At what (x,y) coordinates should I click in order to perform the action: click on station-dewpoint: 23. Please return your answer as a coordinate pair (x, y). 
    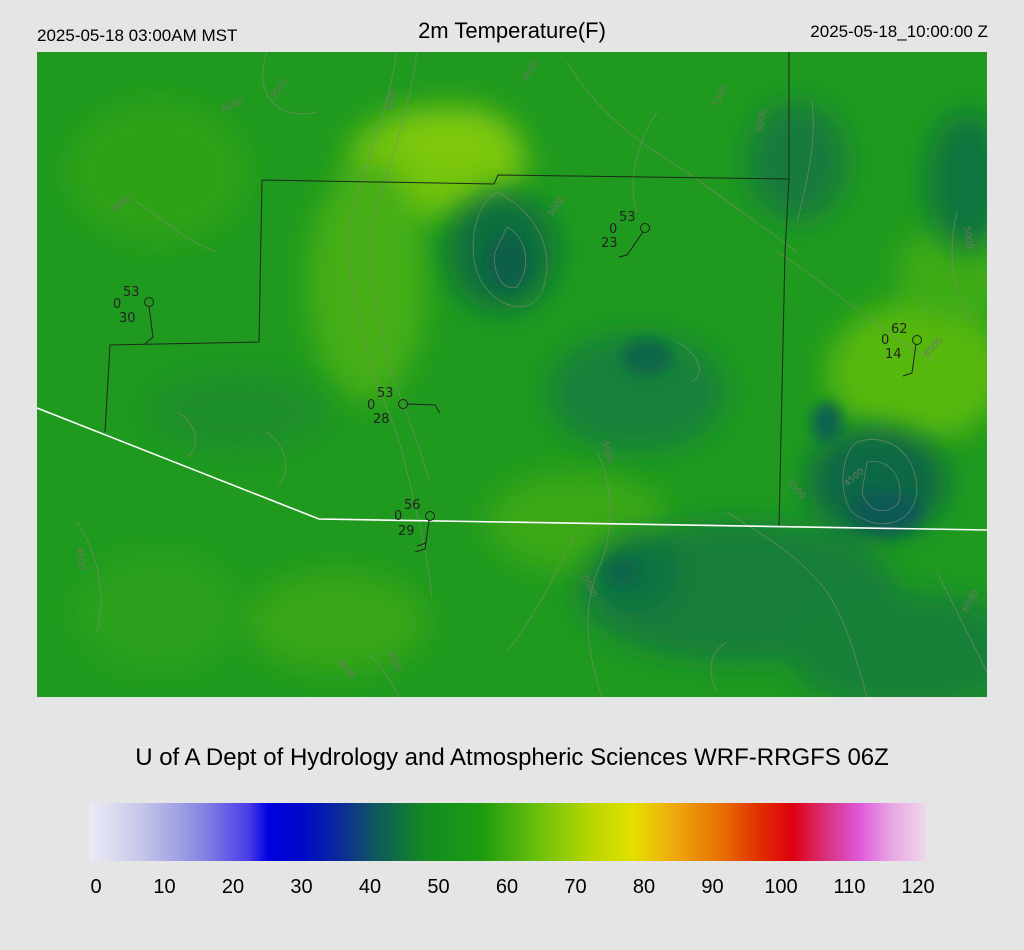
    Looking at the image, I should click on (609, 243).